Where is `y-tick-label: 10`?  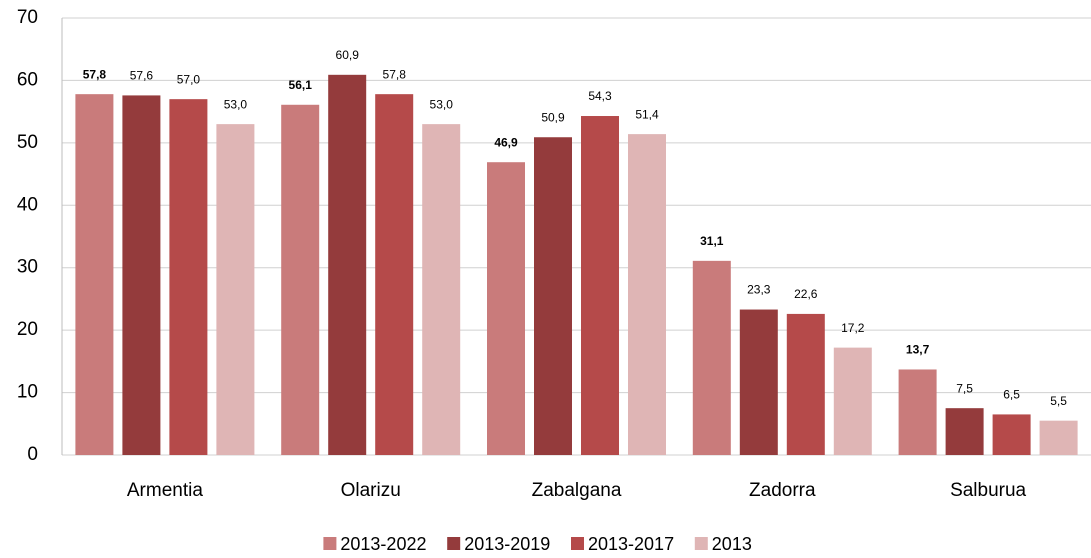 y-tick-label: 10 is located at coordinates (27, 392).